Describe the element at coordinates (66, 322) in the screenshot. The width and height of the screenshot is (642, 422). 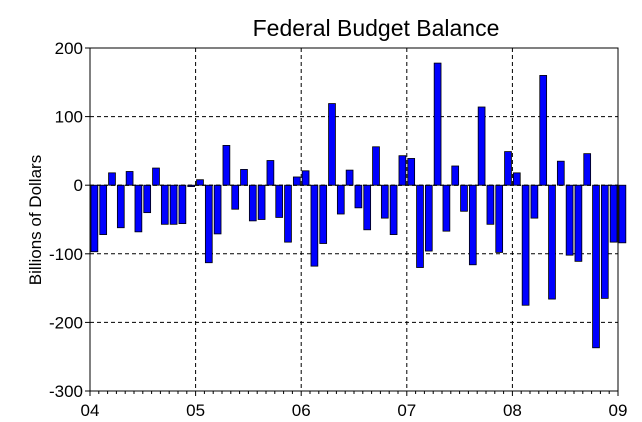
I see `y-tick-label: -200` at that location.